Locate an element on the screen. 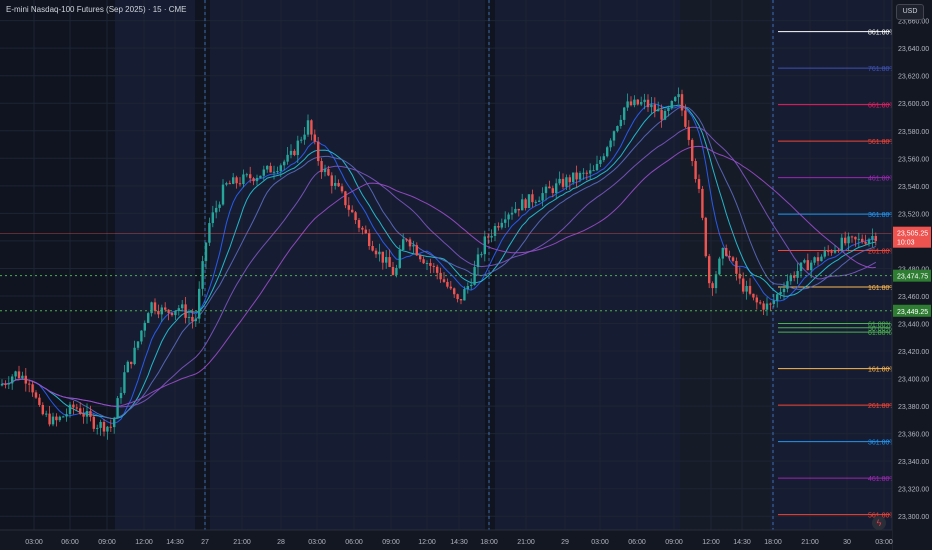 The height and width of the screenshot is (550, 932). horizontal-levels is located at coordinates (446, 272).